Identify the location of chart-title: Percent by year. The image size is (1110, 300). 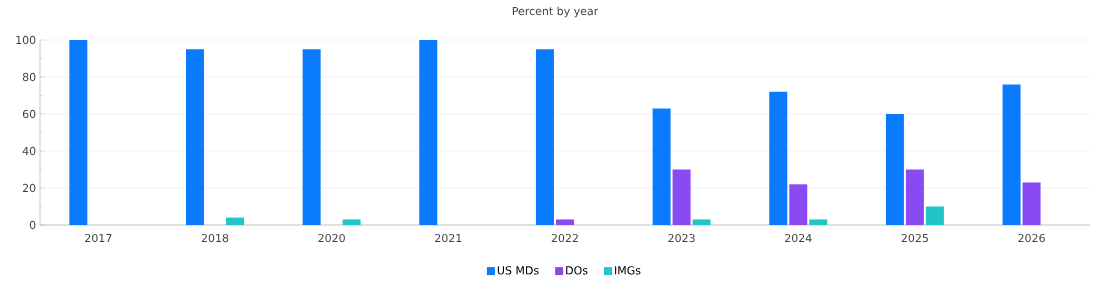
(555, 12).